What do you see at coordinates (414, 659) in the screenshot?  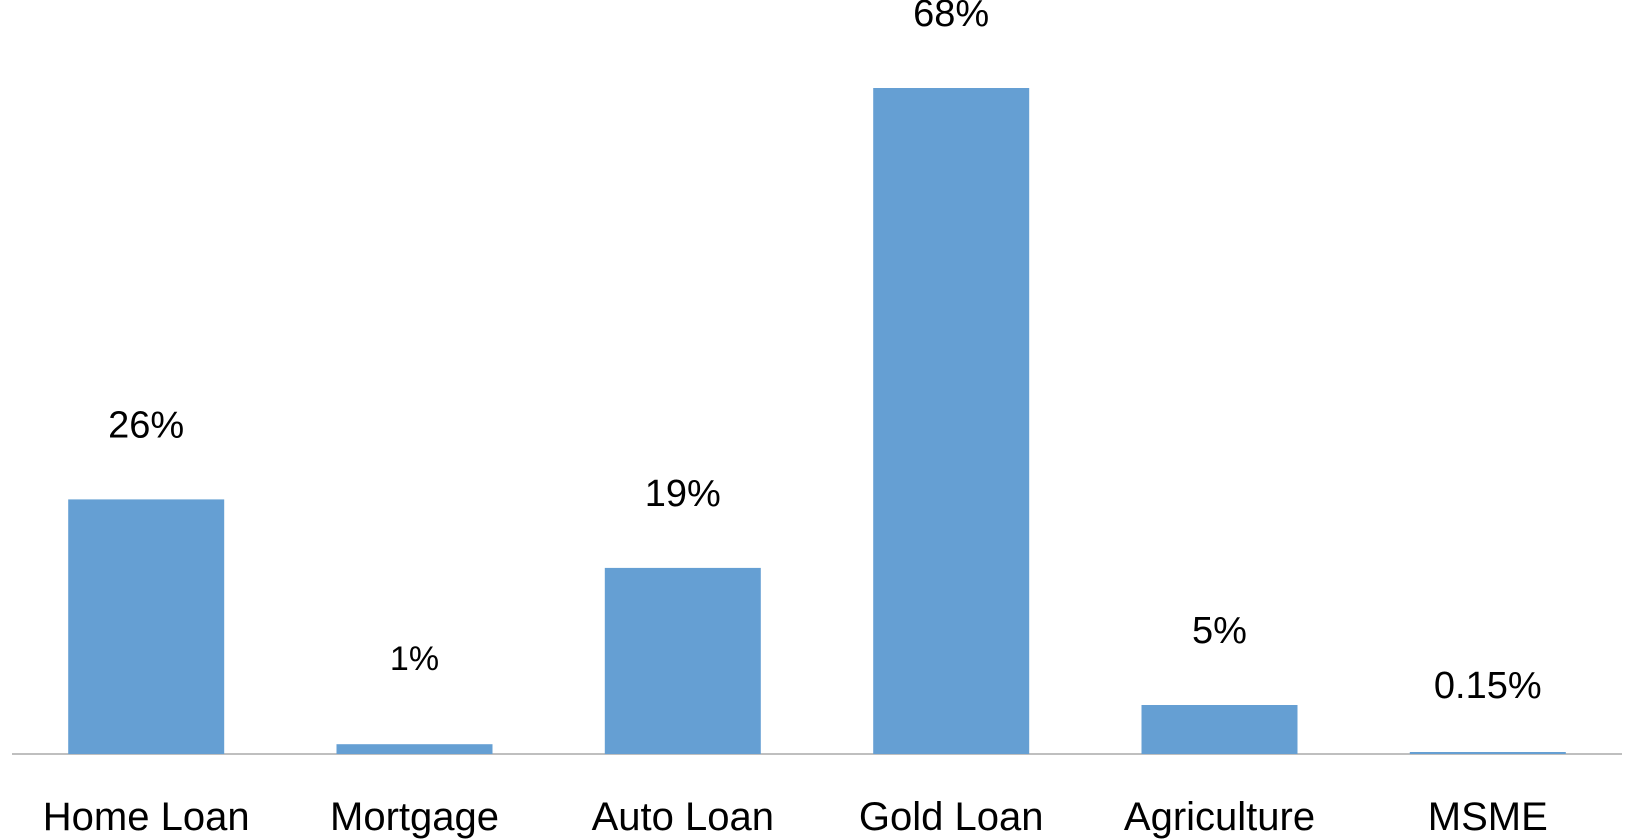 I see `data-label-mortgage: 1%` at bounding box center [414, 659].